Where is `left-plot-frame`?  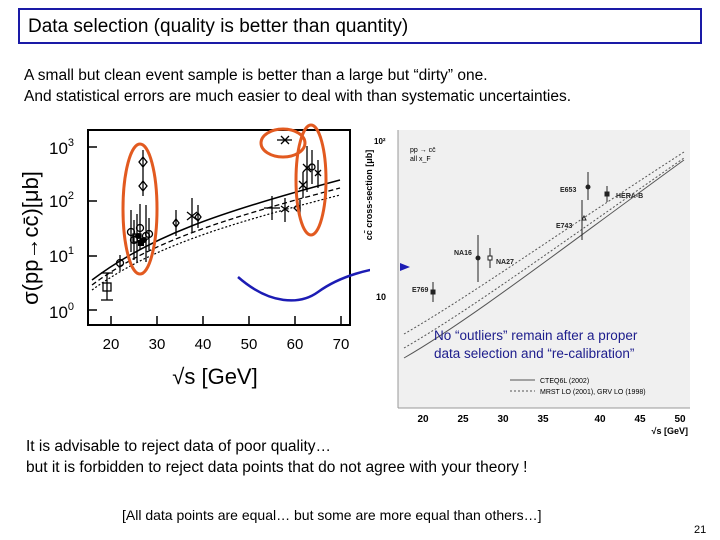
left-plot-frame is located at coordinates (219, 227).